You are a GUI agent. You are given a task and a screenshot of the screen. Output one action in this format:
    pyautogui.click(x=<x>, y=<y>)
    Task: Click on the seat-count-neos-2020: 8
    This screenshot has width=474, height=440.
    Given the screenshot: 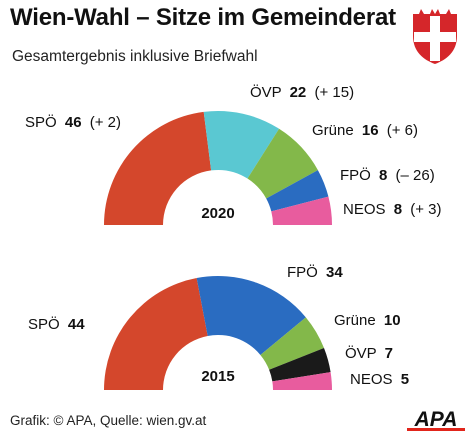 What is the action you would take?
    pyautogui.click(x=398, y=209)
    